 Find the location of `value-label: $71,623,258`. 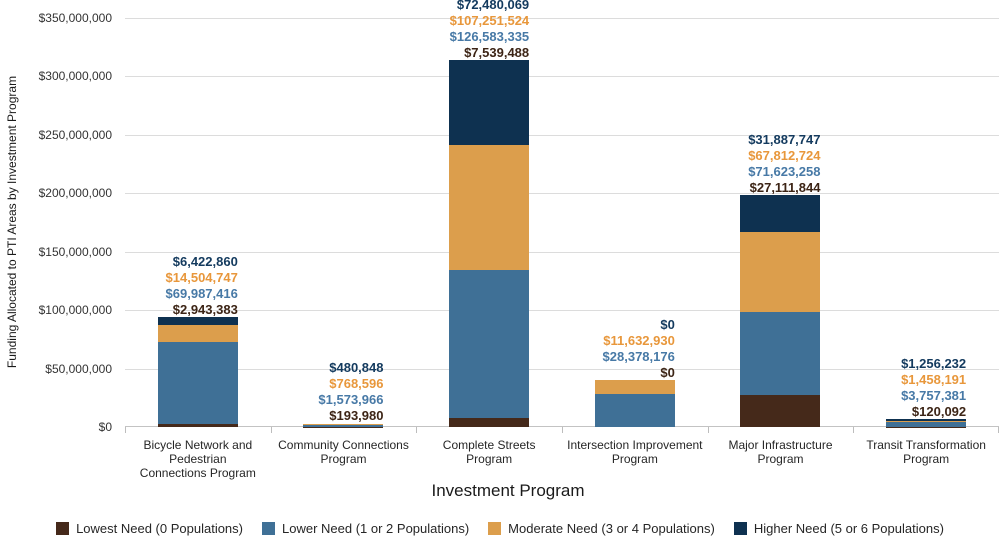

value-label: $71,623,258 is located at coordinates (784, 172).